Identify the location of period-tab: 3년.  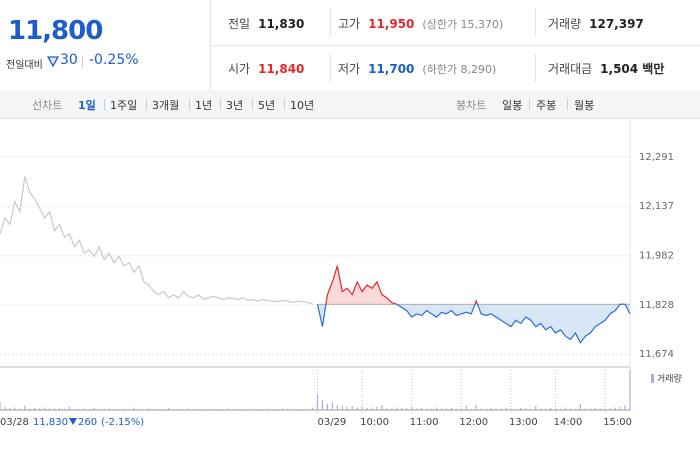
(235, 105).